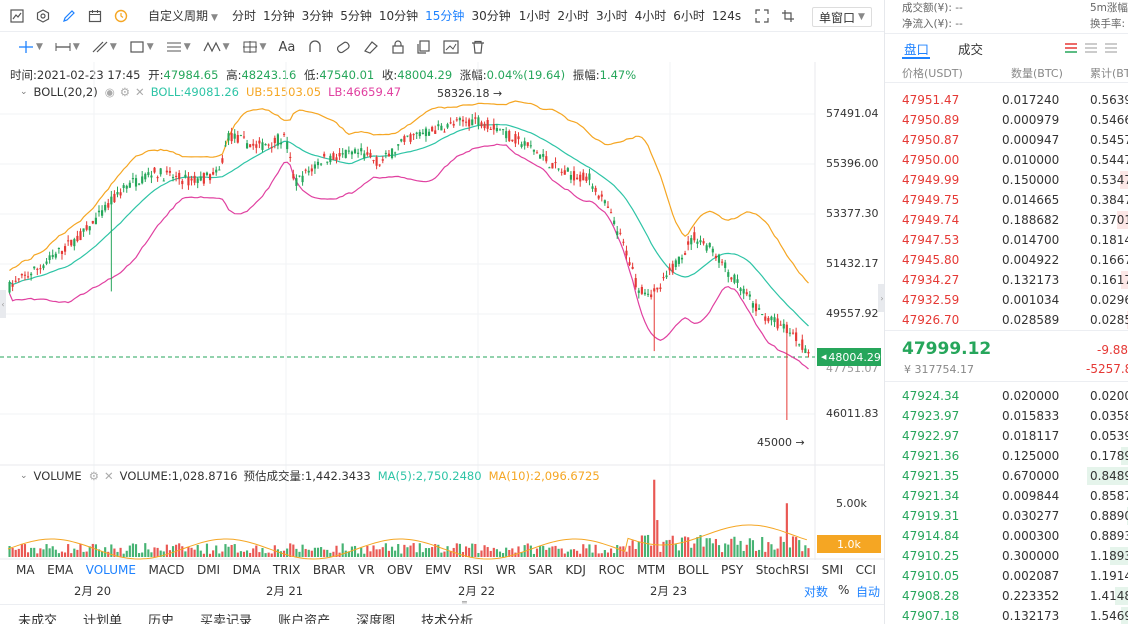  I want to click on bid-row: 47921.36 0.125000 0.17895, so click(1006, 456).